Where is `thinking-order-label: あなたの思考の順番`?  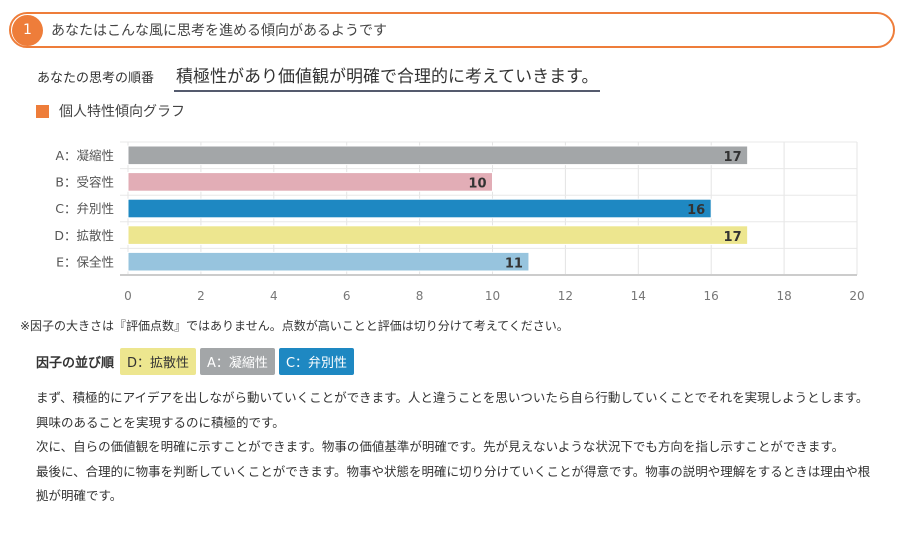 thinking-order-label: あなたの思考の順番 is located at coordinates (96, 78).